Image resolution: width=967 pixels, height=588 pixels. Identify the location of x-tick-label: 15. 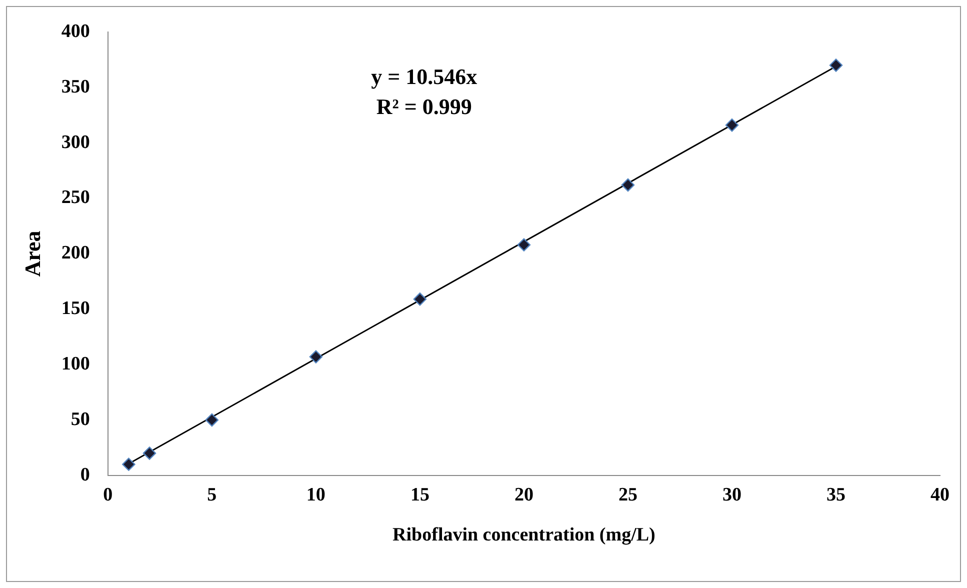
(420, 495).